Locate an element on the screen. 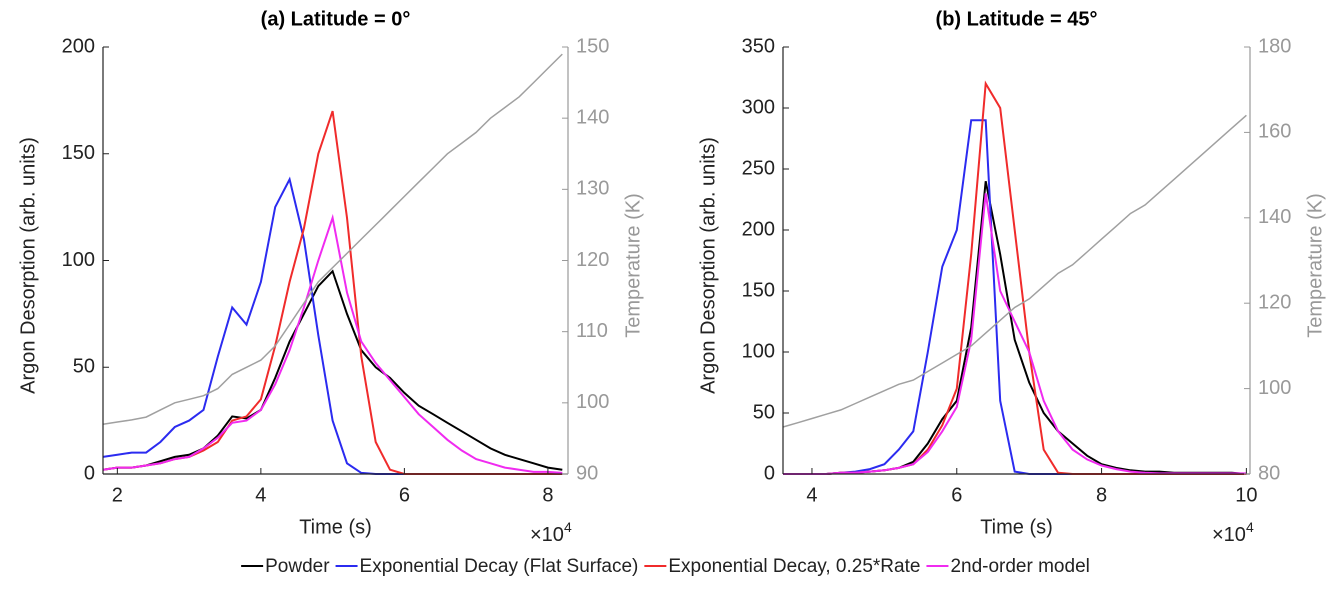 The width and height of the screenshot is (1337, 591). chart-title: (b) Latitude = 45° is located at coordinates (1017, 19).